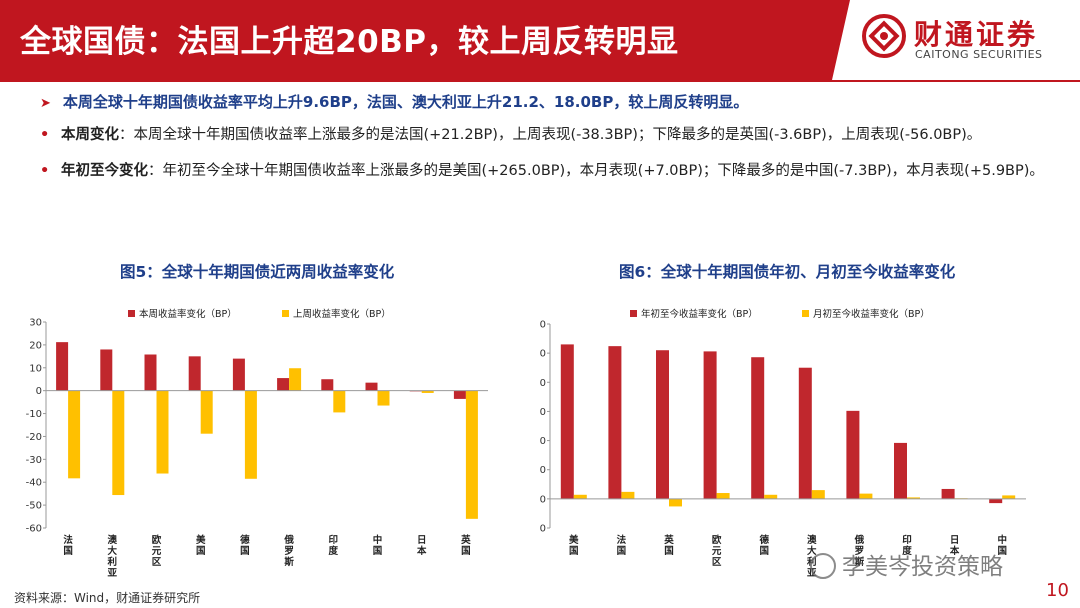 This screenshot has height=608, width=1080. What do you see at coordinates (35, 345) in the screenshot?
I see `chart1-ytick-label: 20` at bounding box center [35, 345].